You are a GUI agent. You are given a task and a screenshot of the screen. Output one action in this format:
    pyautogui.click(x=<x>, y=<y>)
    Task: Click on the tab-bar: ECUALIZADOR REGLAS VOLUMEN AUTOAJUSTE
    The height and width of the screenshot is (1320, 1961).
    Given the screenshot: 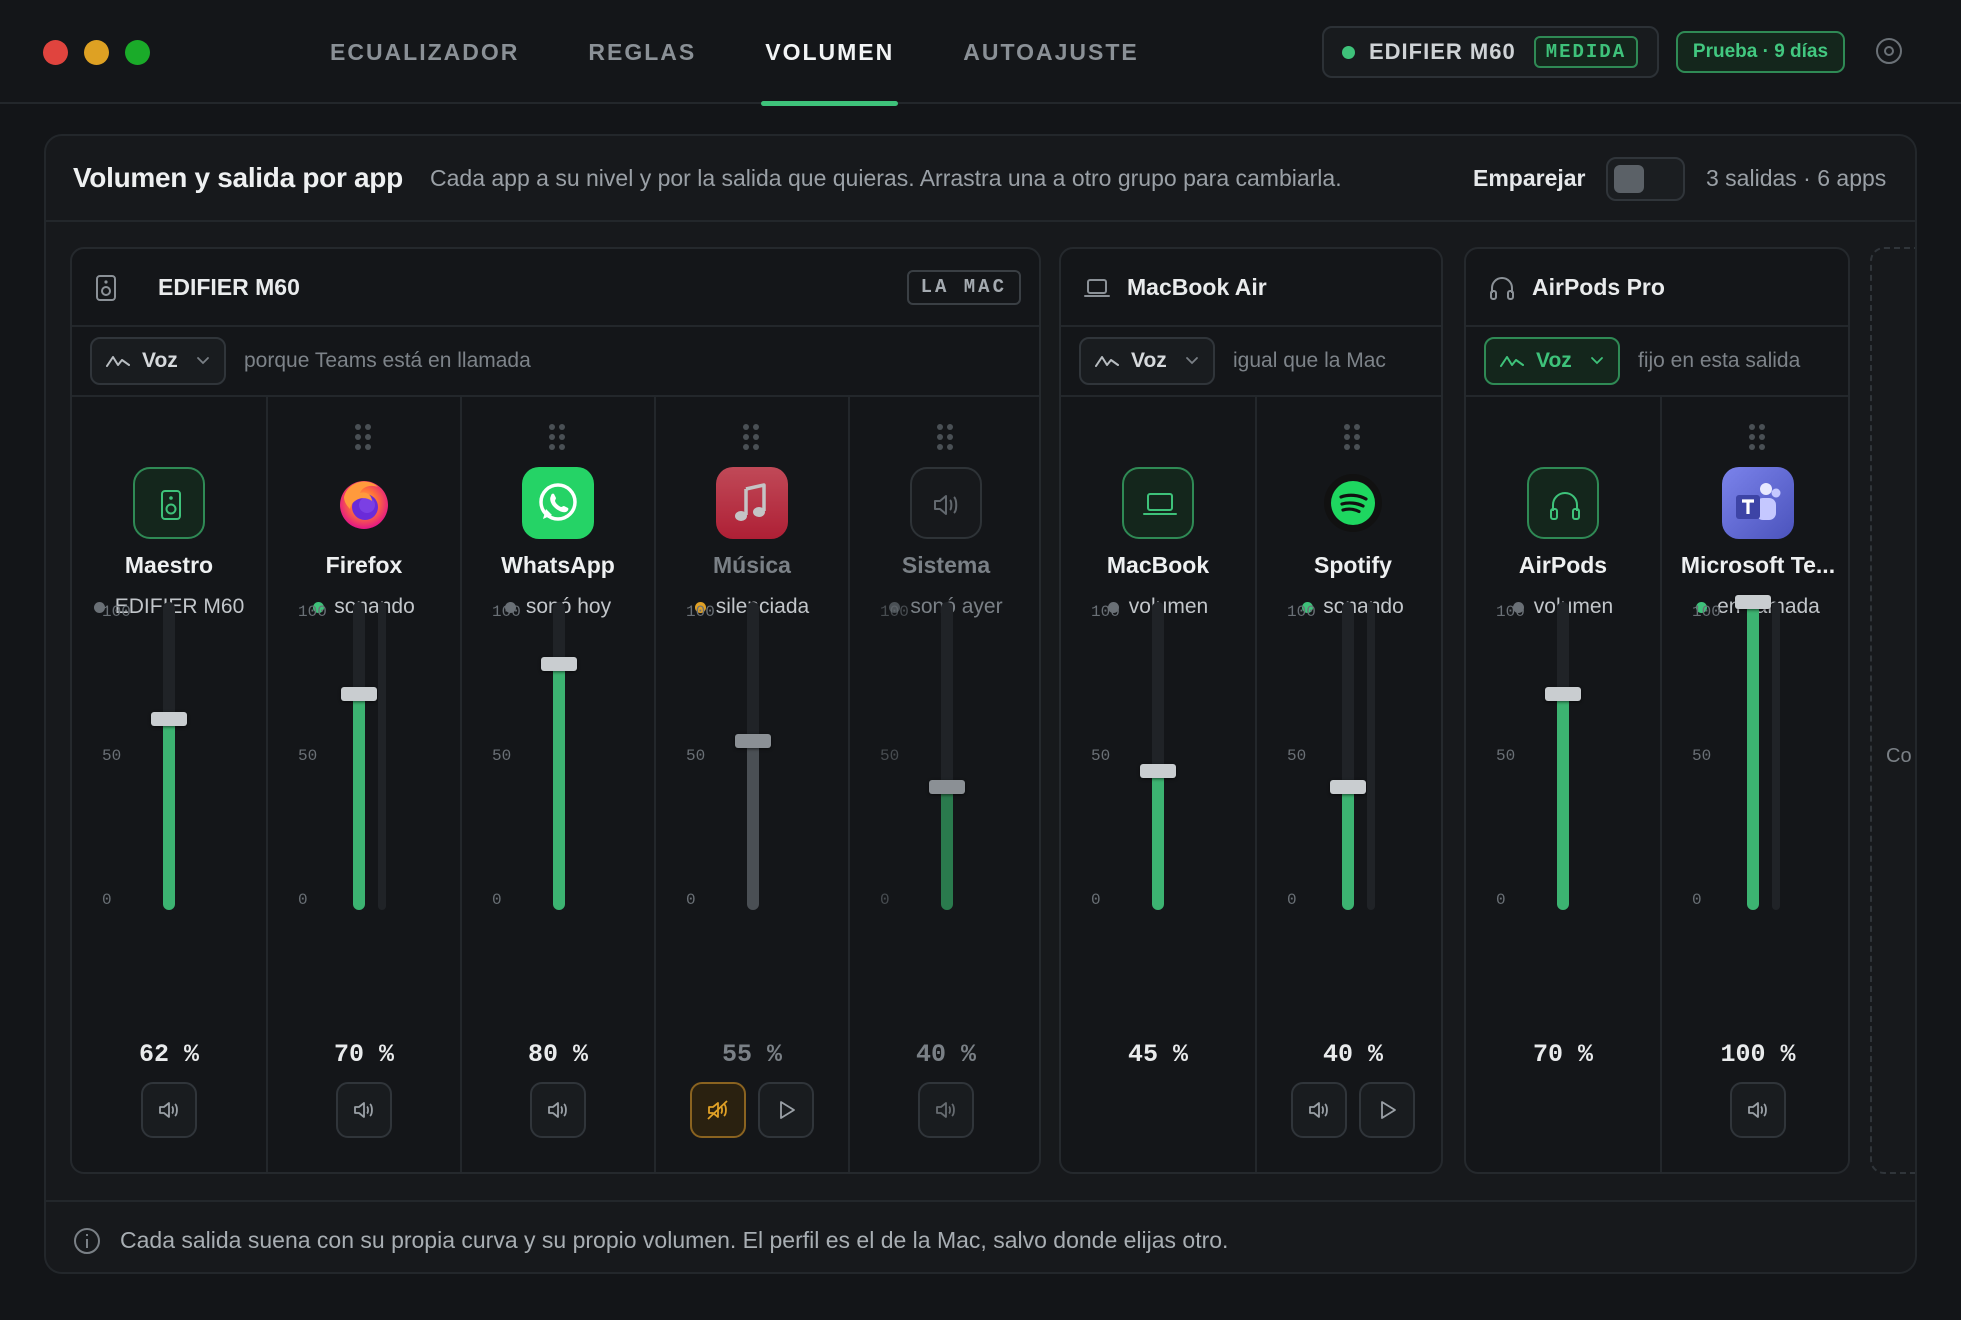 What is the action you would take?
    pyautogui.click(x=769, y=53)
    